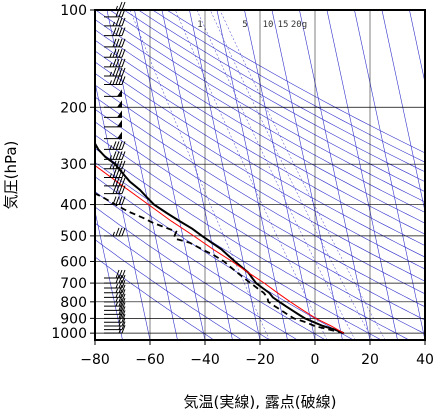 The width and height of the screenshot is (435, 412). What do you see at coordinates (11, 175) in the screenshot?
I see `y-axis-title: 気圧(hPa)` at bounding box center [11, 175].